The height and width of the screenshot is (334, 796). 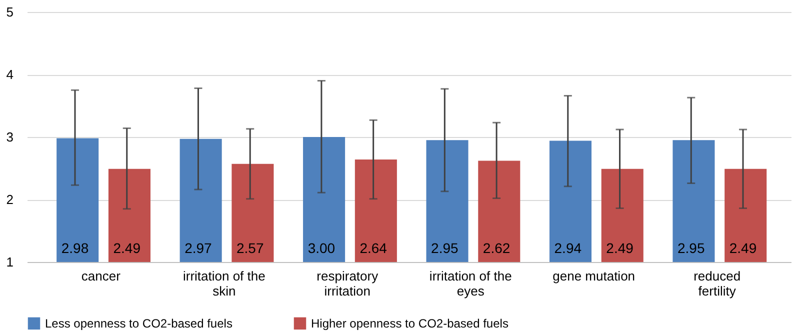 I want to click on y-tick-label: 2, so click(x=10, y=199).